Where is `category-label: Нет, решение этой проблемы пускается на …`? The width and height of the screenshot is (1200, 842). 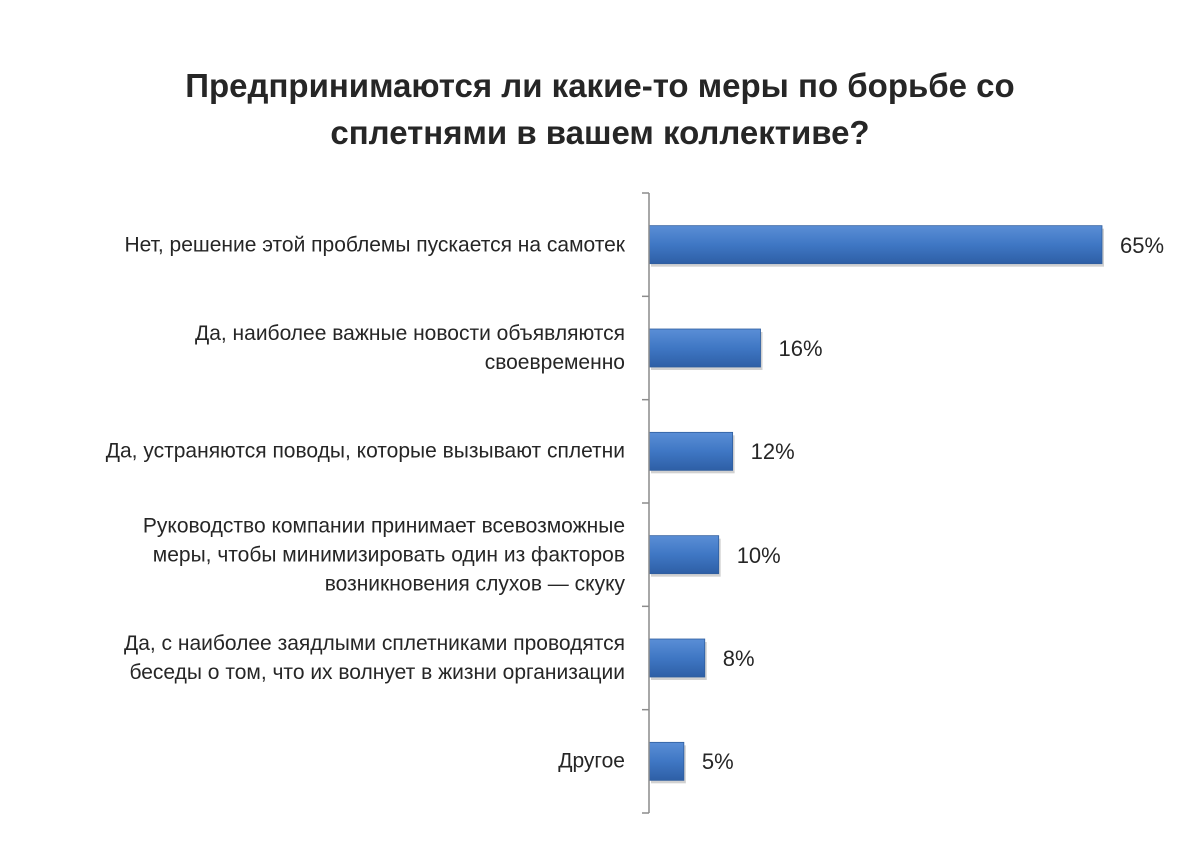
category-label: Нет, решение этой проблемы пускается на … is located at coordinates (374, 245).